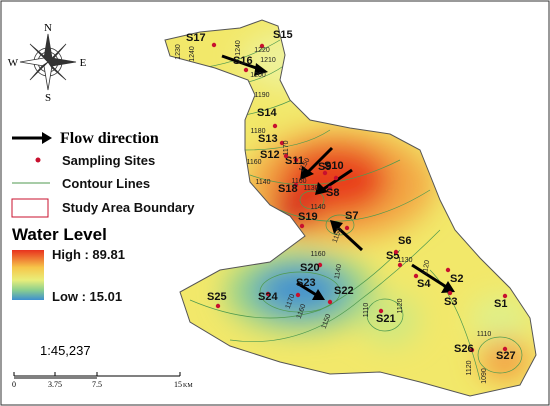  Describe the element at coordinates (65, 350) in the screenshot. I see `scale-ratio: 1:45,237` at that location.